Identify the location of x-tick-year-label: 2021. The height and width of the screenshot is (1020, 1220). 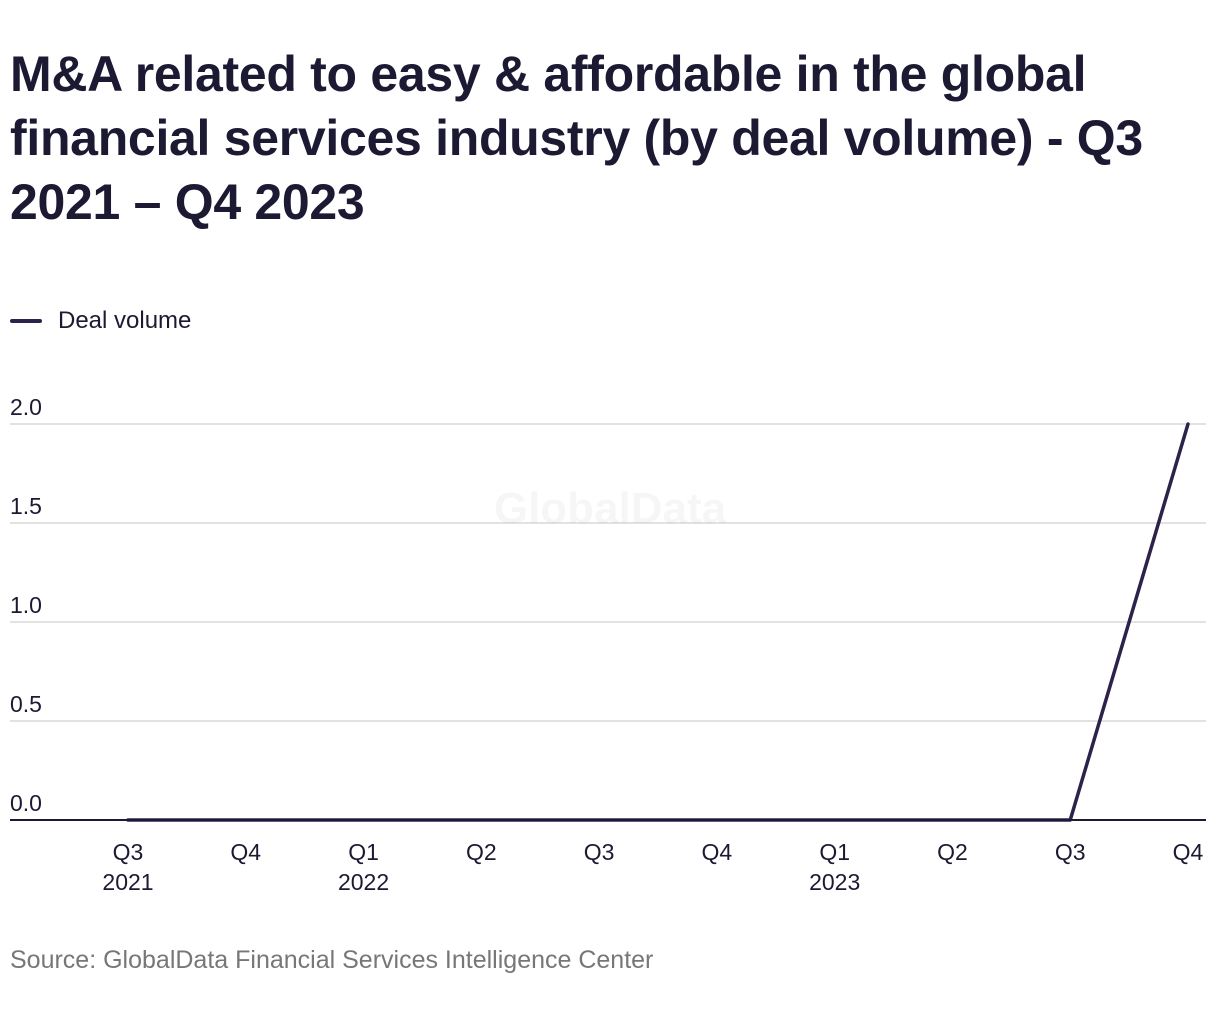
(127, 882).